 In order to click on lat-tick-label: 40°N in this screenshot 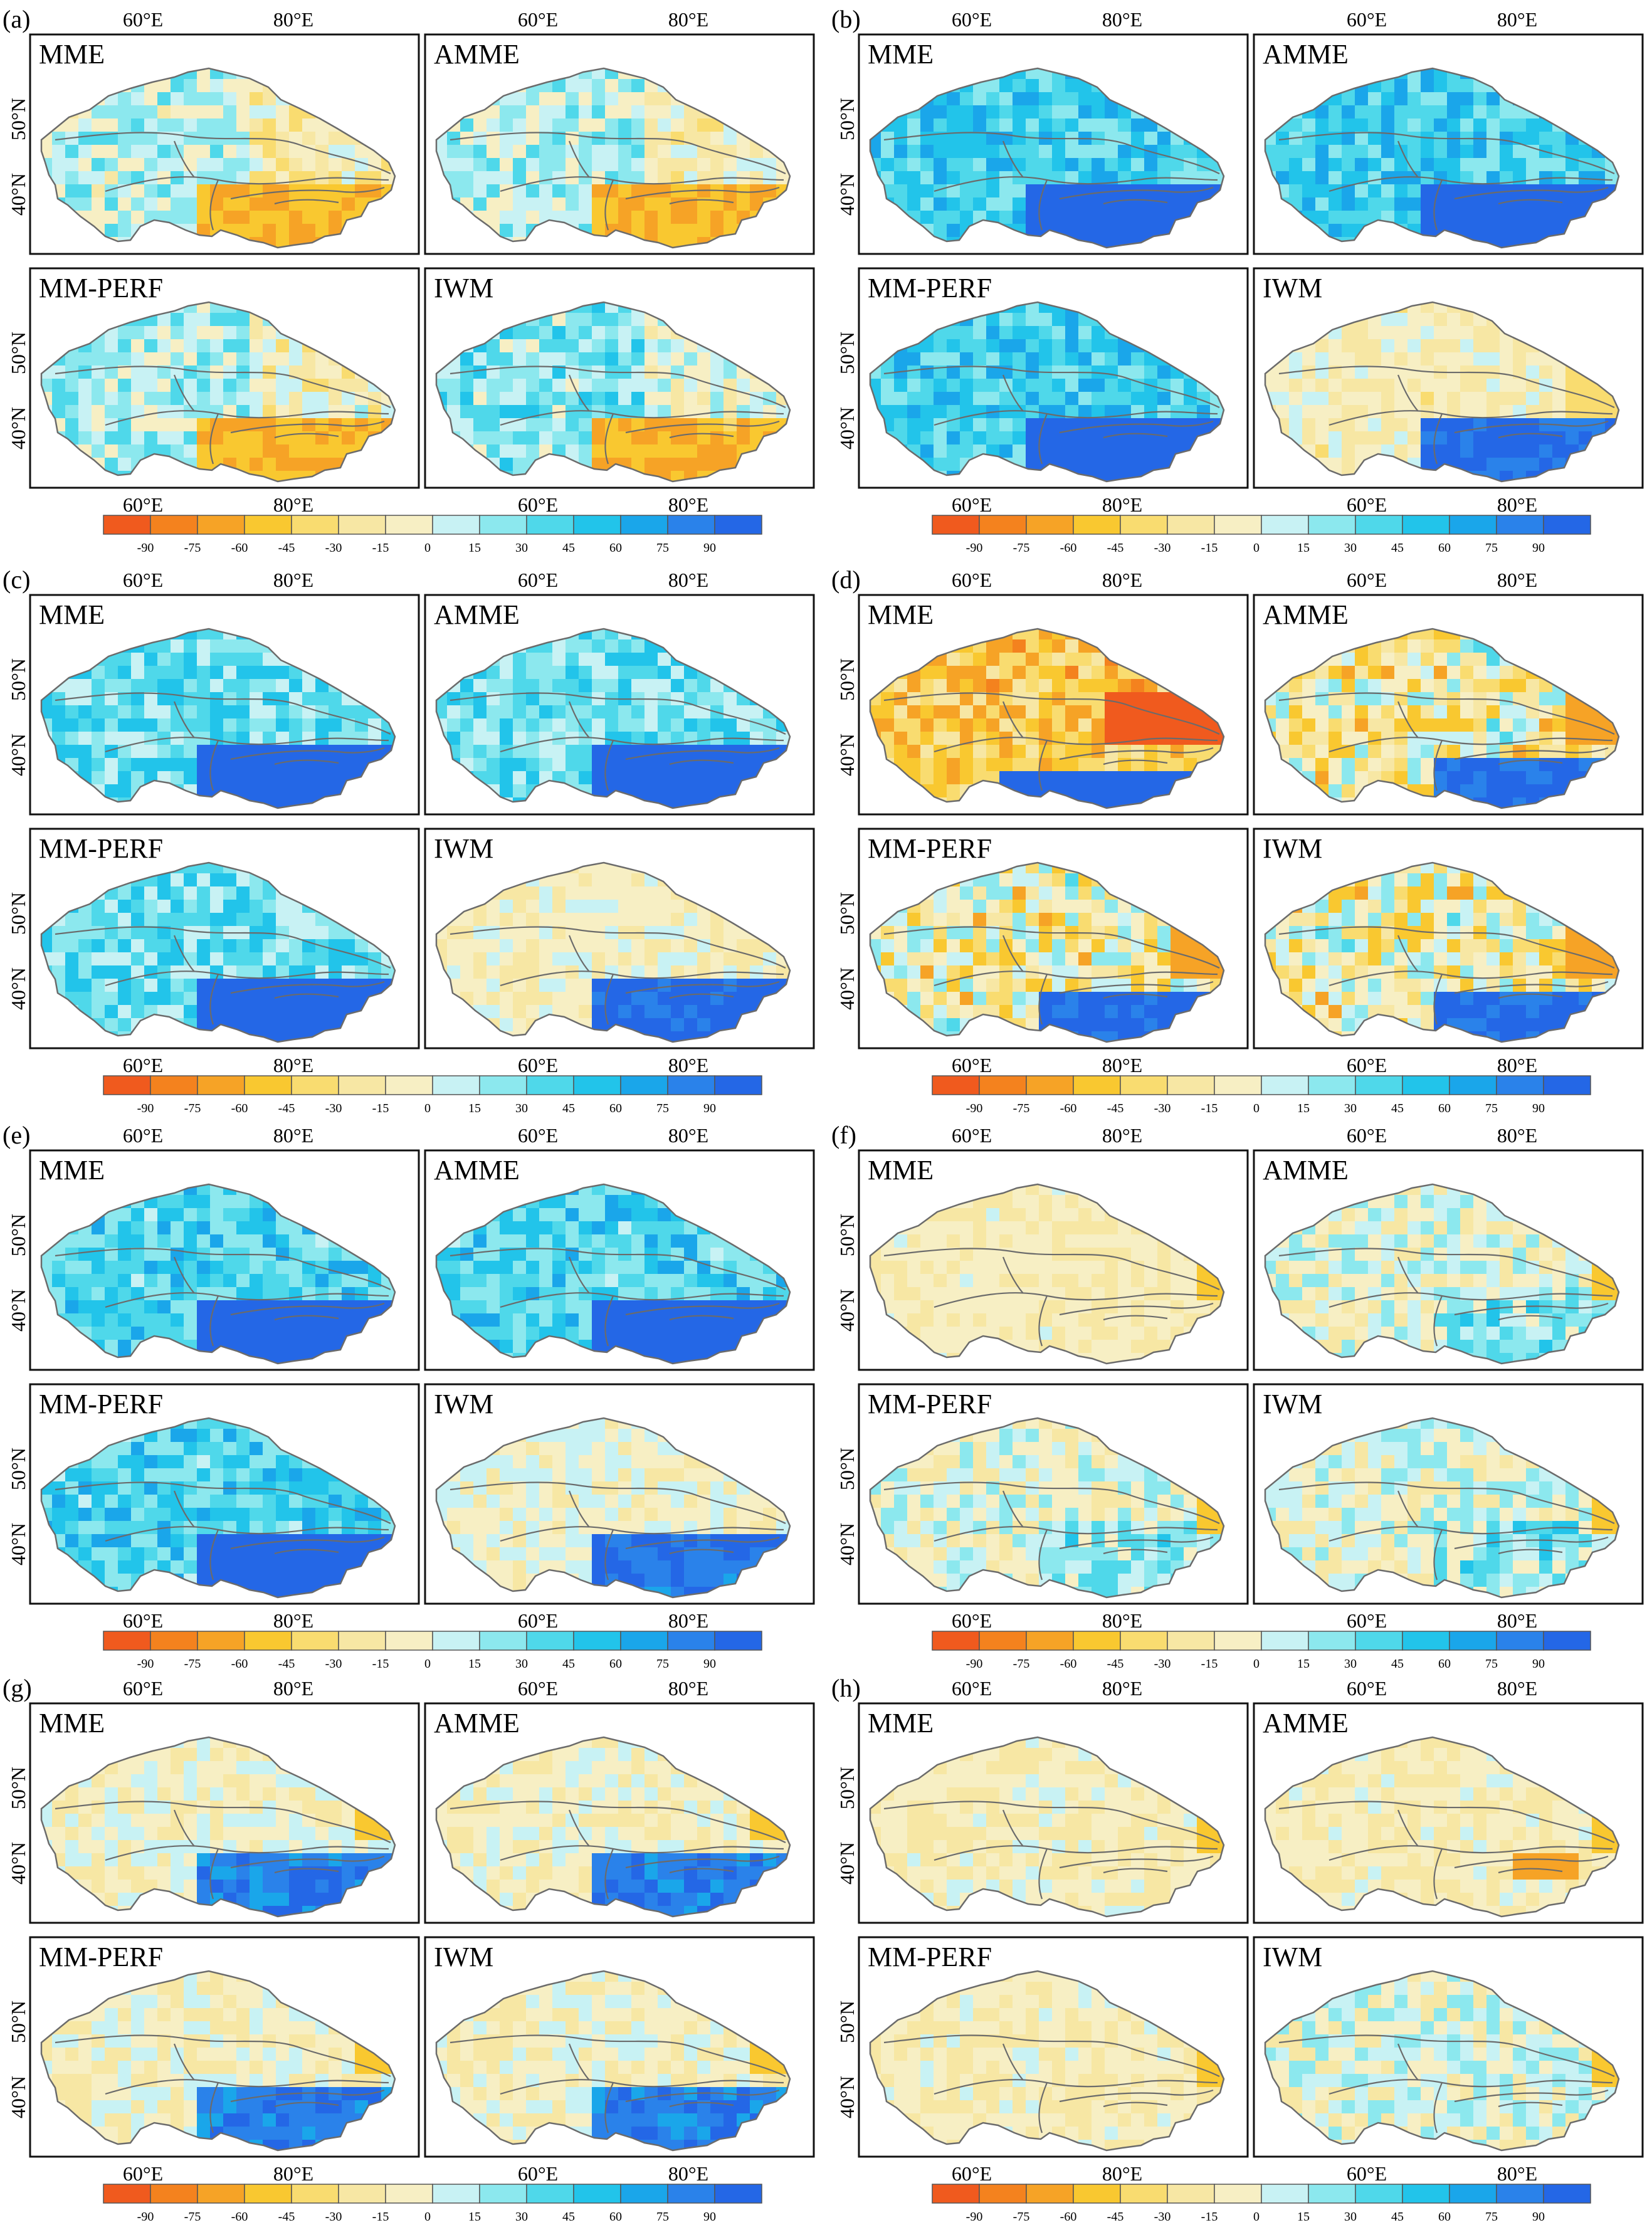, I will do `click(18, 194)`.